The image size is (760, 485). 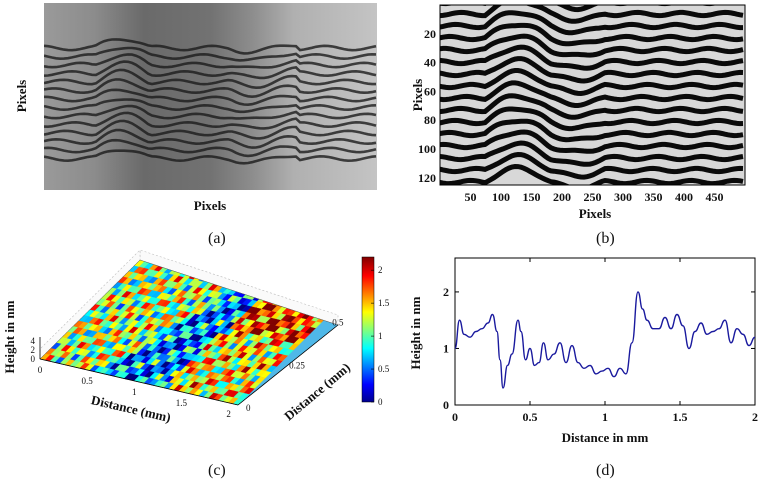 What do you see at coordinates (684, 197) in the screenshot?
I see `x-tick-label: 400` at bounding box center [684, 197].